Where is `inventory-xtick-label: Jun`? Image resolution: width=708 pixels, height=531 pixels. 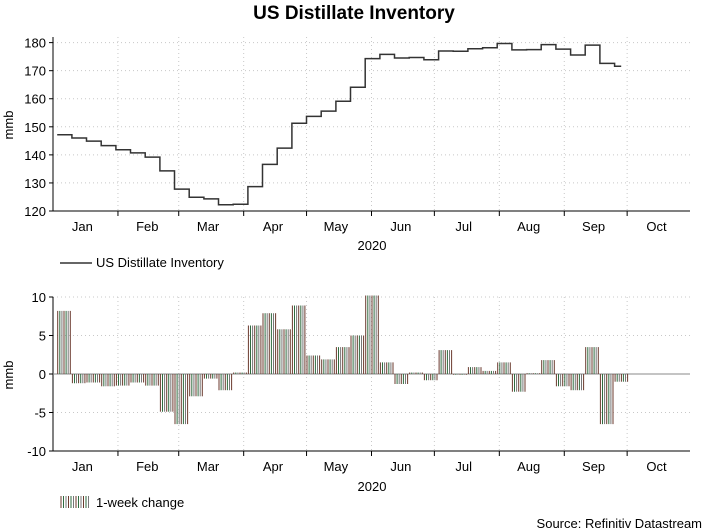 inventory-xtick-label: Jun is located at coordinates (400, 226).